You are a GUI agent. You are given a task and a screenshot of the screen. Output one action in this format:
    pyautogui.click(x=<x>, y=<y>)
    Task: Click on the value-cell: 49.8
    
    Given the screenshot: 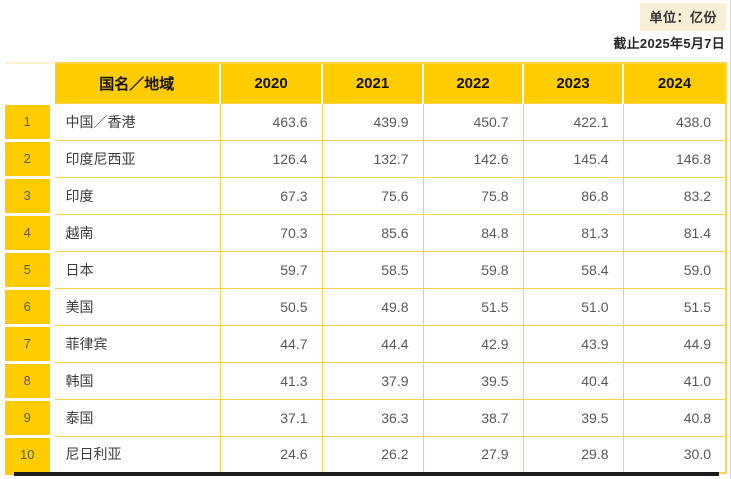 What is the action you would take?
    pyautogui.click(x=372, y=306)
    